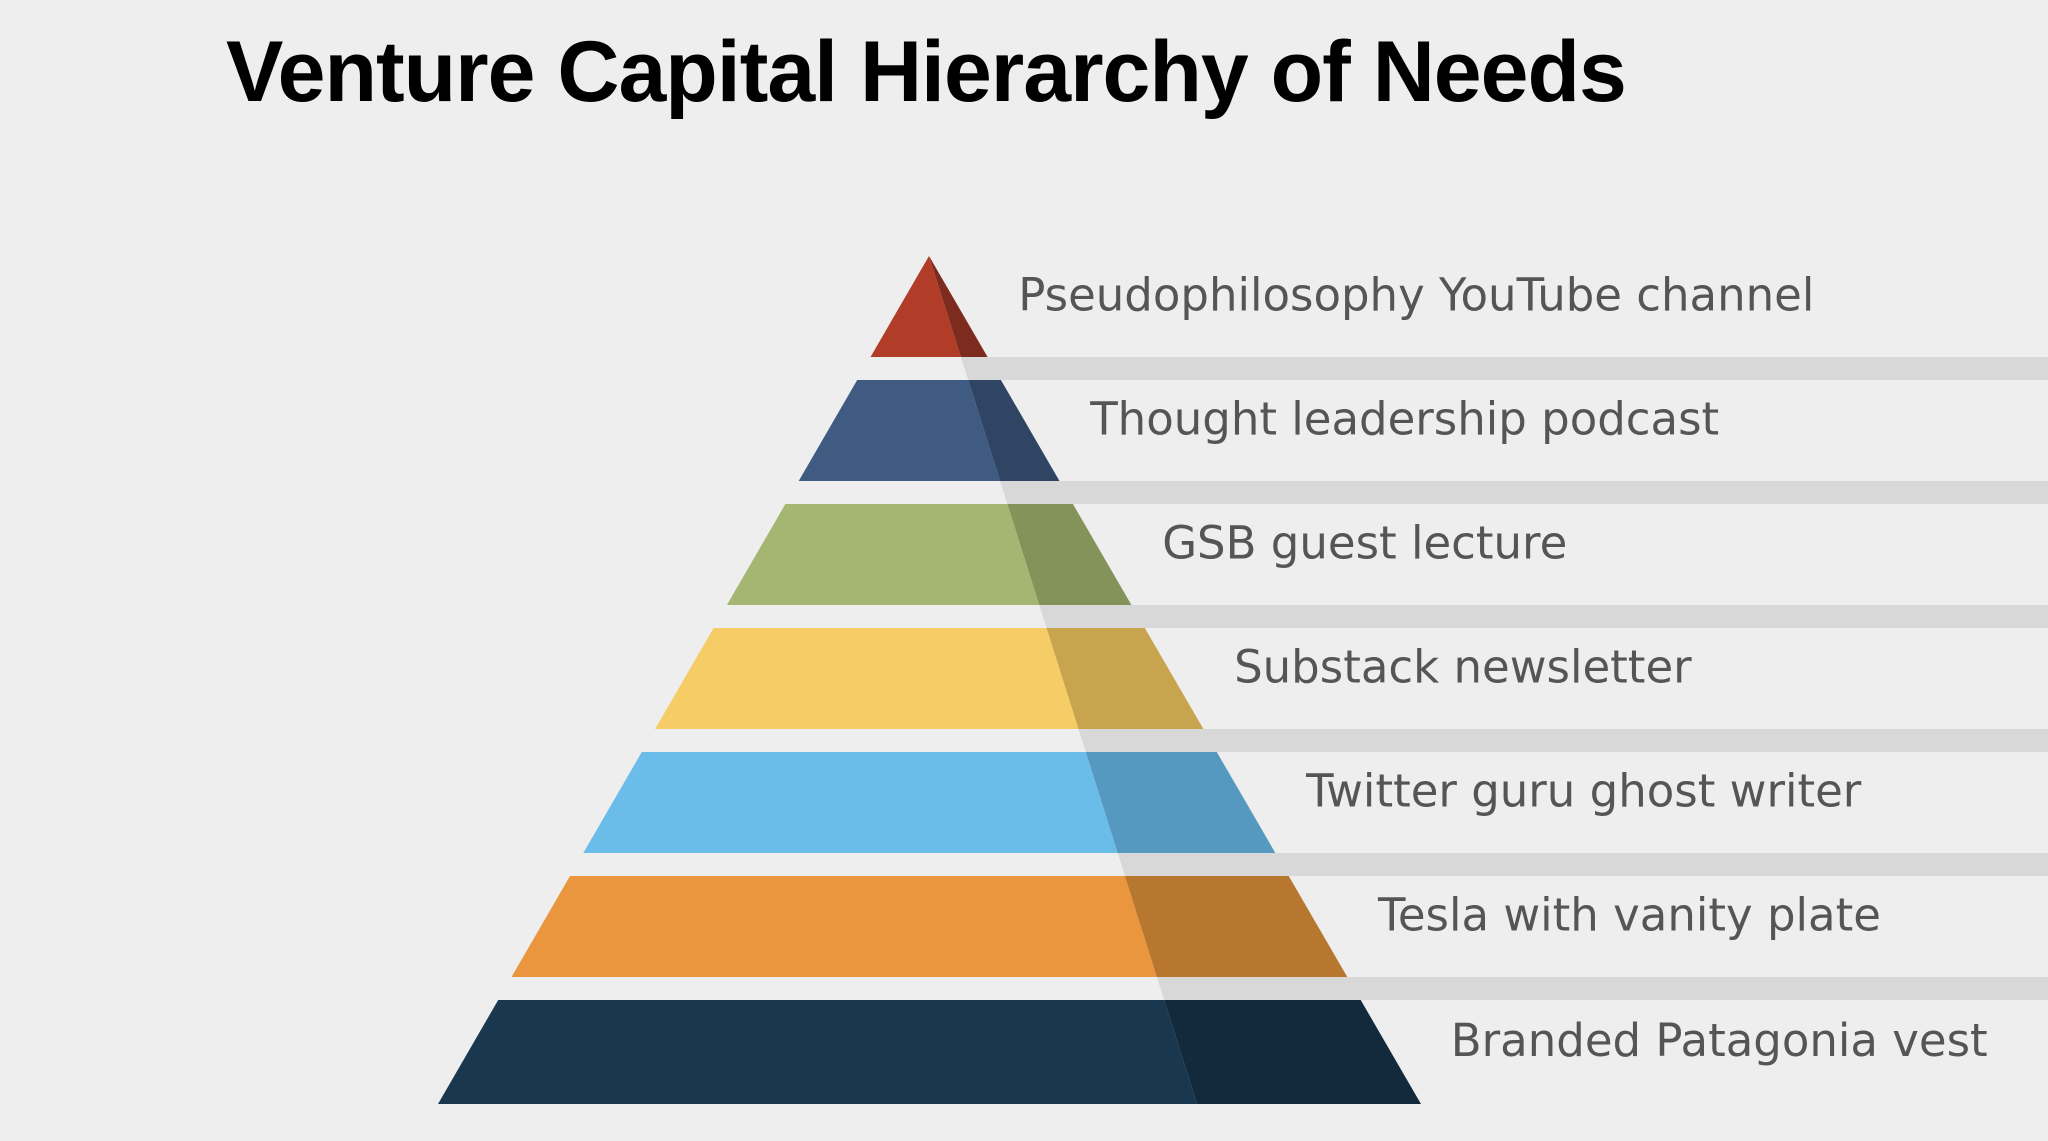 The height and width of the screenshot is (1141, 2048). Describe the element at coordinates (899, 430) in the screenshot. I see `tier-thought-leadership-podcast-front` at that location.